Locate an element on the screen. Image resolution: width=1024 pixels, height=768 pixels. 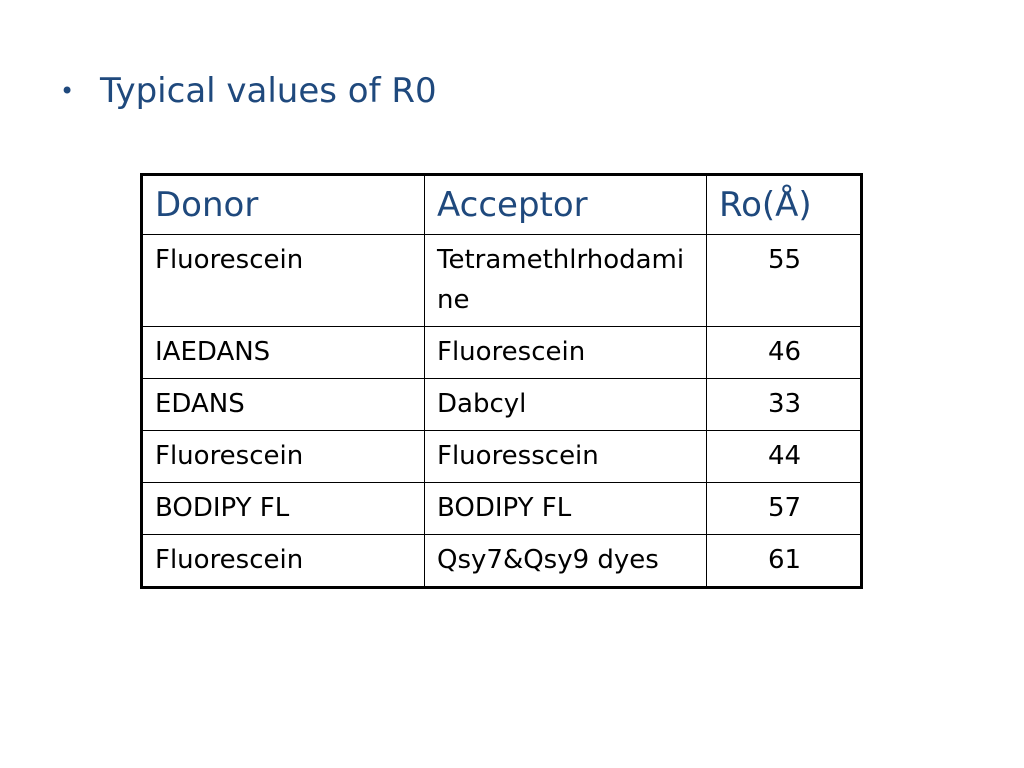
ro-value-cell: 46 is located at coordinates (784, 352).